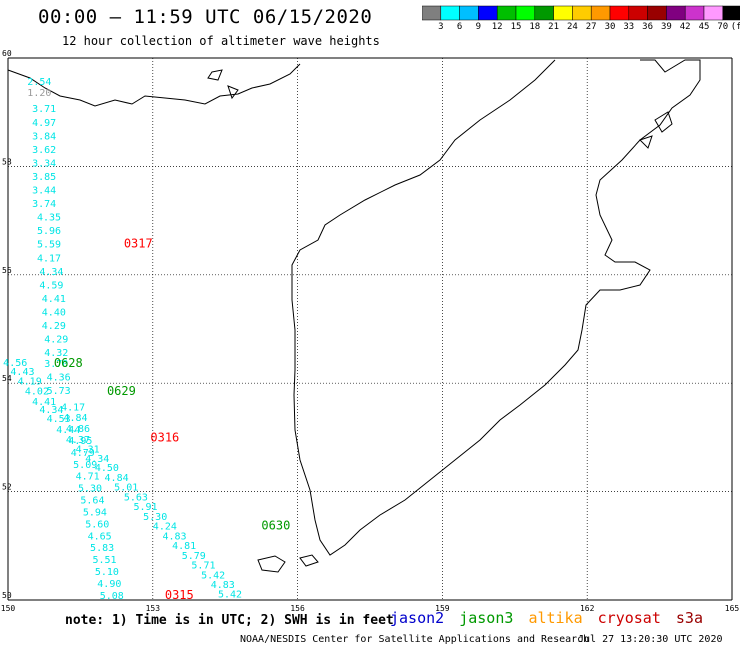 The image size is (740, 650). What do you see at coordinates (126, 488) in the screenshot?
I see `wave-height-value: 5.01` at bounding box center [126, 488].